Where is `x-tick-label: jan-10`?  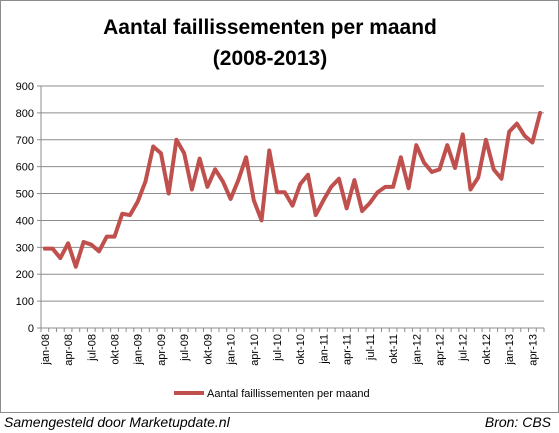
x-tick-label: jan-10 is located at coordinates (232, 350).